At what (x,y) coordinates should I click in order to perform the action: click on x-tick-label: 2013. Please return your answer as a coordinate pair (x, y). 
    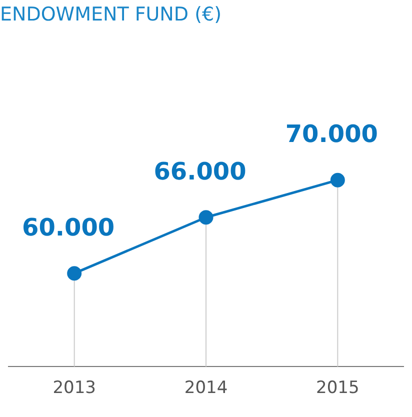
    Looking at the image, I should click on (74, 388).